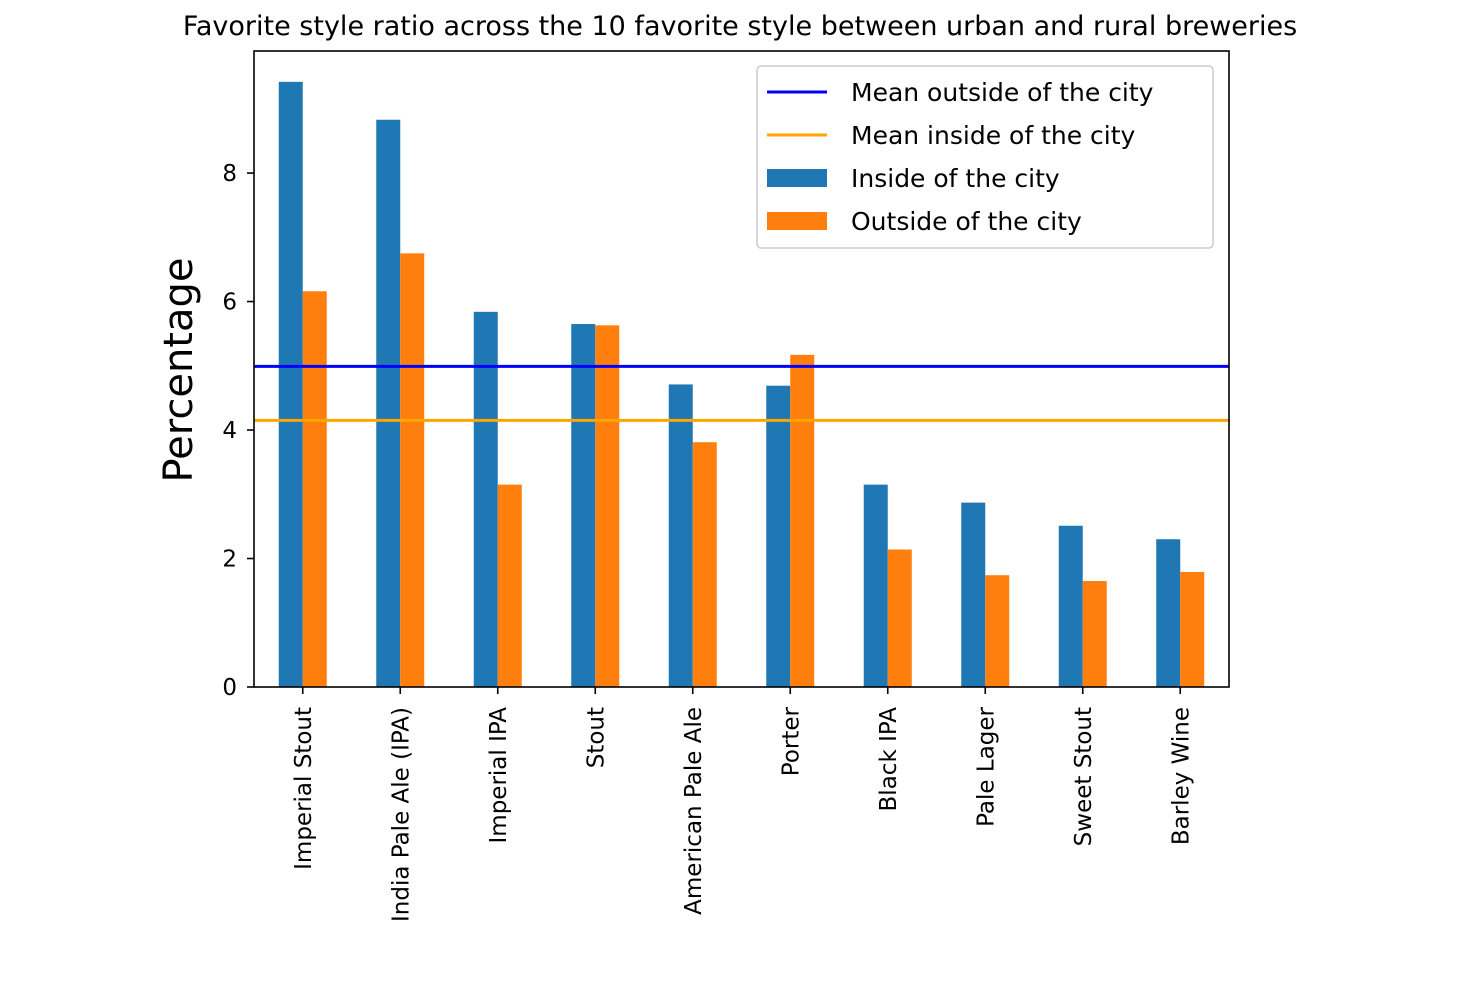  I want to click on y-axis-label: Percentage, so click(179, 369).